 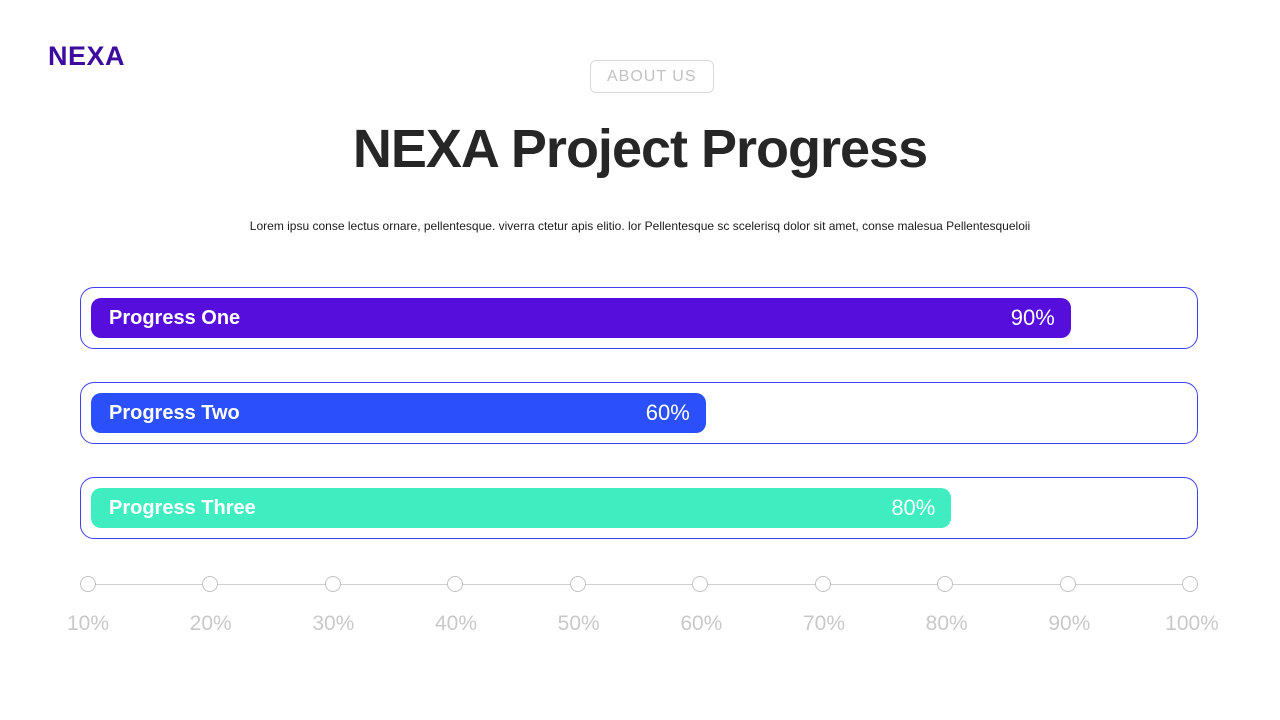 What do you see at coordinates (667, 412) in the screenshot?
I see `progress-percent: 60%` at bounding box center [667, 412].